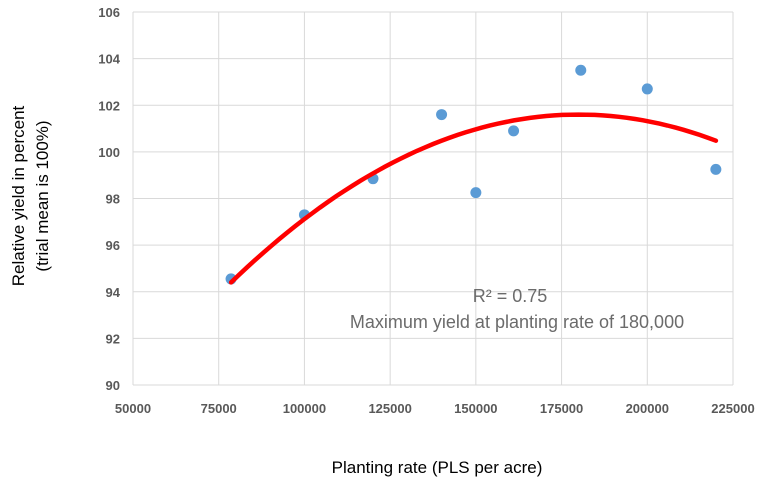 This screenshot has width=768, height=489. Describe the element at coordinates (109, 152) in the screenshot. I see `y-tick-label: 100` at that location.